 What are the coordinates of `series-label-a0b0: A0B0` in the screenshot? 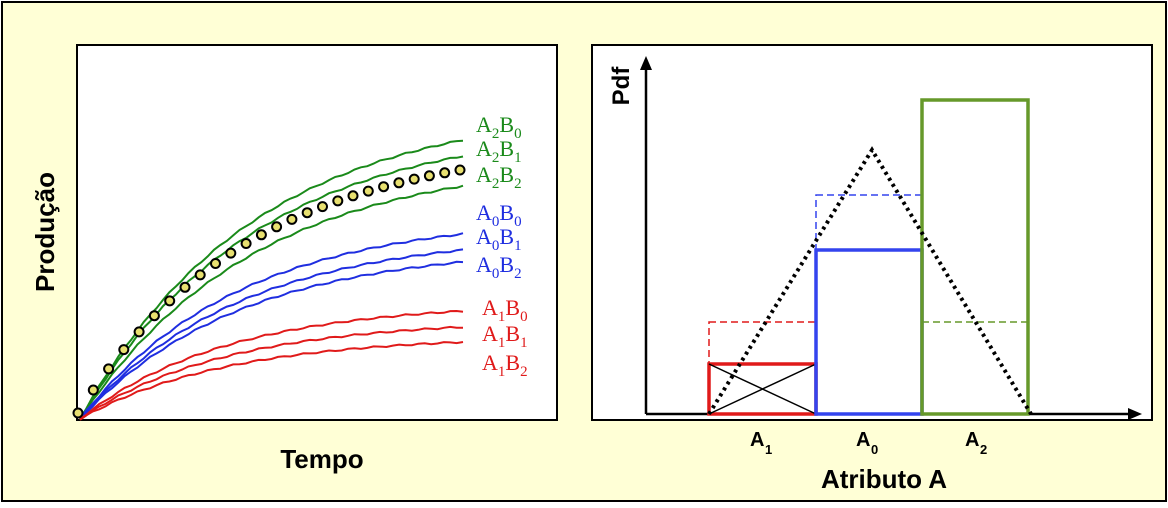 It's located at (499, 215).